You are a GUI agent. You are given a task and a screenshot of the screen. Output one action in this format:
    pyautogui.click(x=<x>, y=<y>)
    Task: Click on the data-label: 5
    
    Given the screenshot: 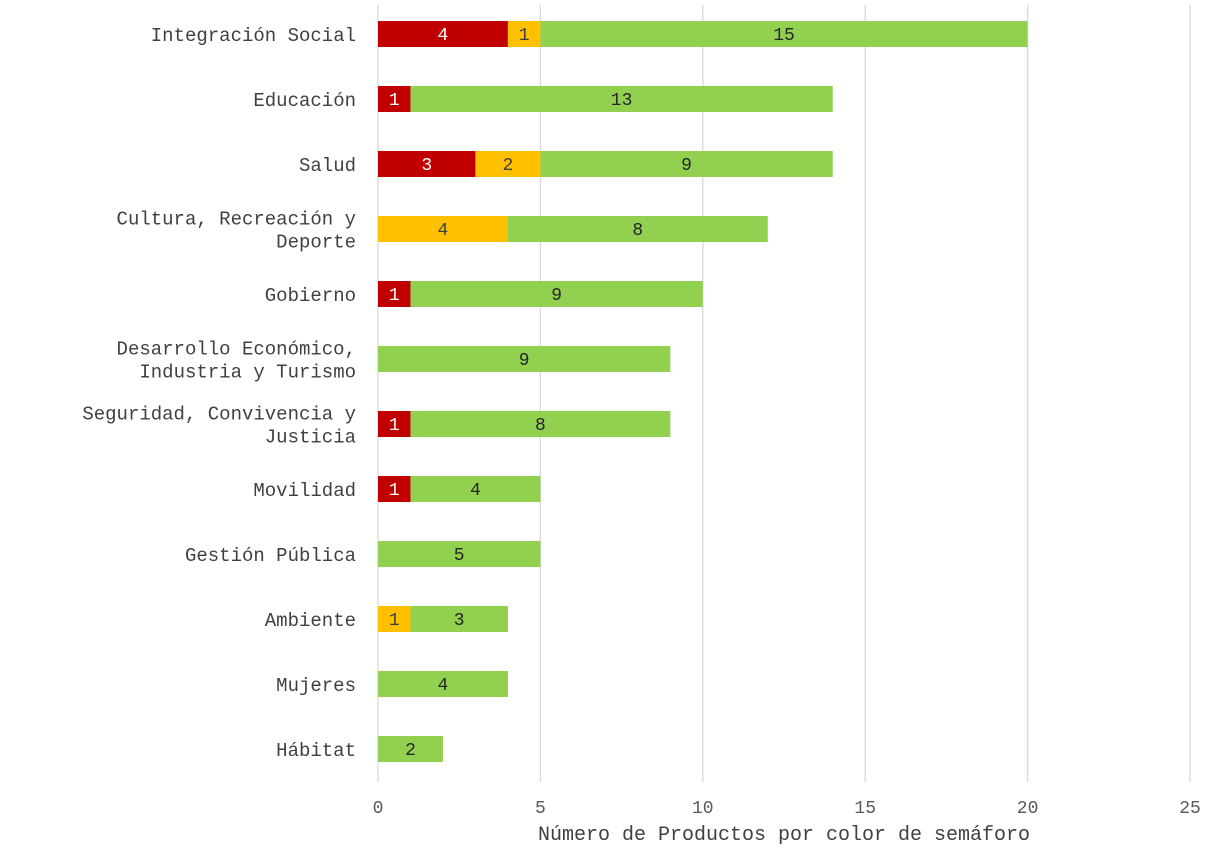 What is the action you would take?
    pyautogui.click(x=459, y=556)
    